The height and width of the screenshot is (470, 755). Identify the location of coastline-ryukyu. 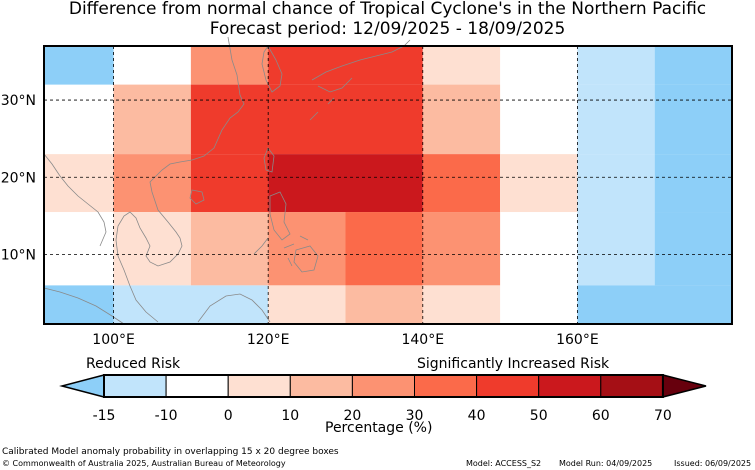
(322, 109).